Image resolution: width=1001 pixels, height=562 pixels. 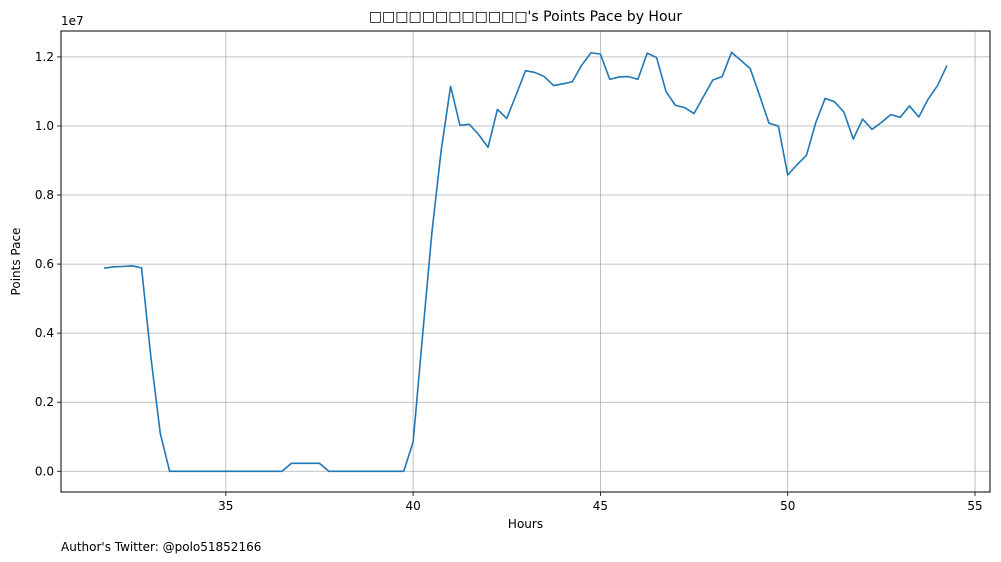 What do you see at coordinates (16, 262) in the screenshot?
I see `y-axis-label: Points Pace` at bounding box center [16, 262].